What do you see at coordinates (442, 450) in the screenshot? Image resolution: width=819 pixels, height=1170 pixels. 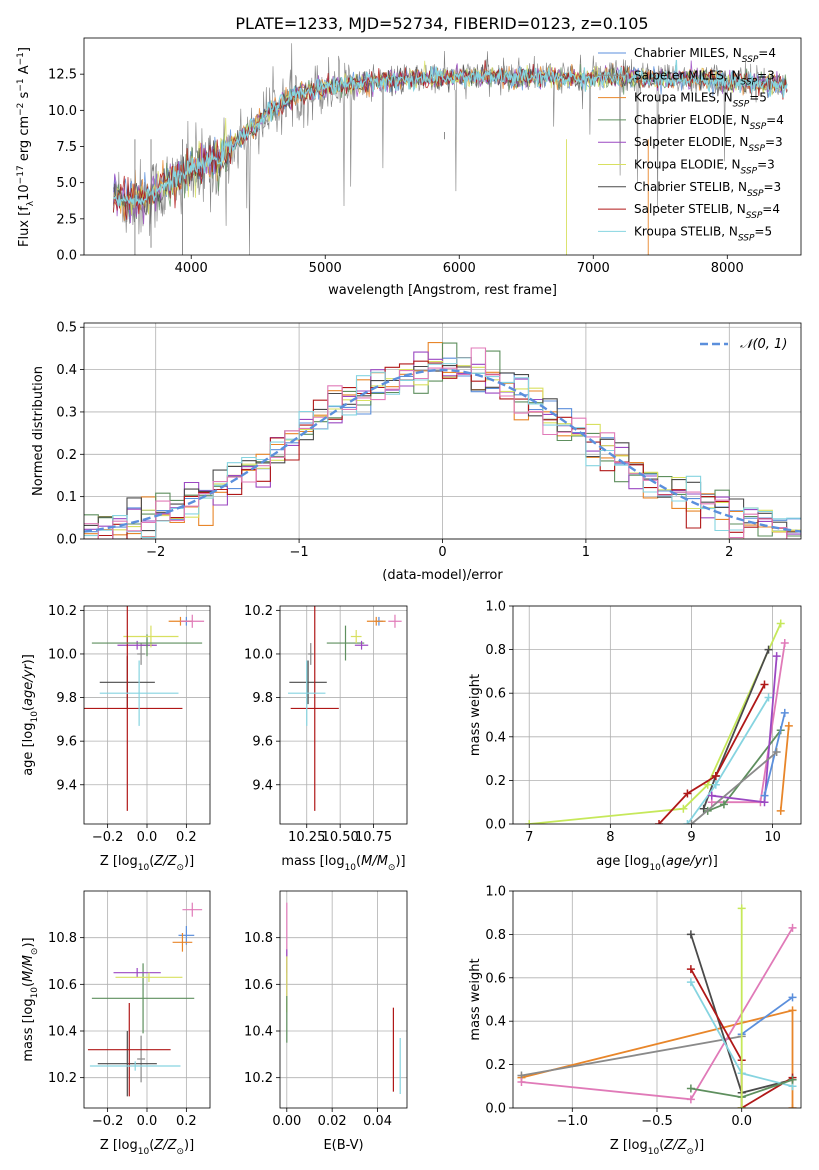 I see `normal-curve` at bounding box center [442, 450].